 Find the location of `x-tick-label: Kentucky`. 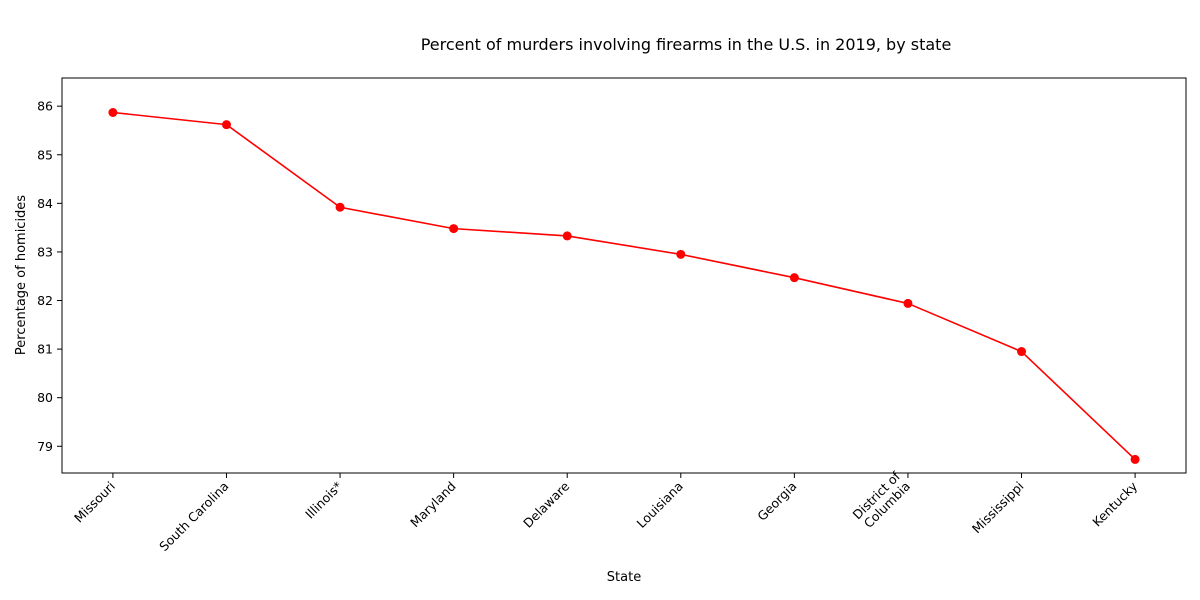

x-tick-label: Kentucky is located at coordinates (1114, 503).